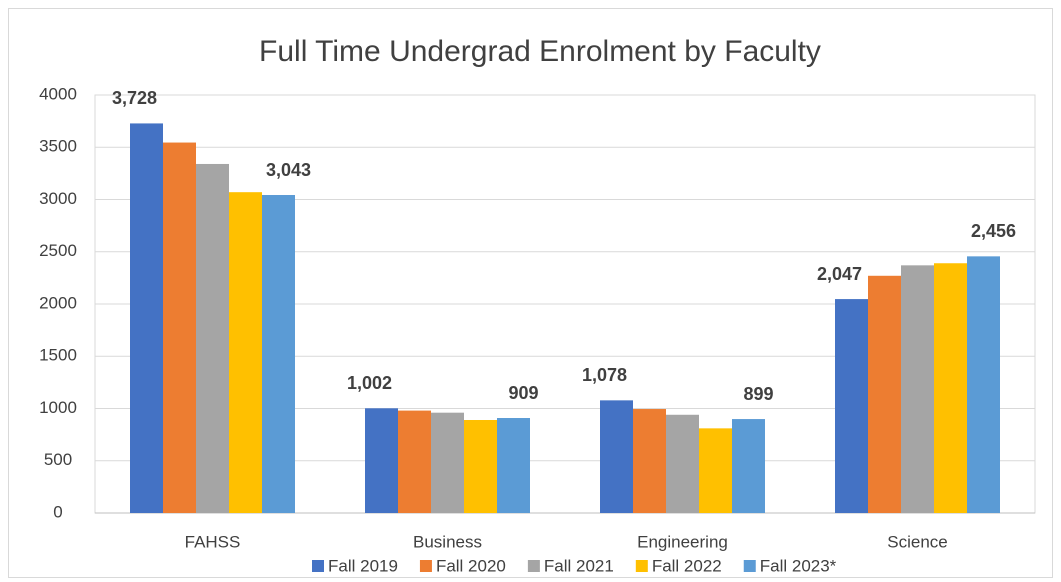  Describe the element at coordinates (58, 93) in the screenshot. I see `y-tick-label: 4000` at that location.